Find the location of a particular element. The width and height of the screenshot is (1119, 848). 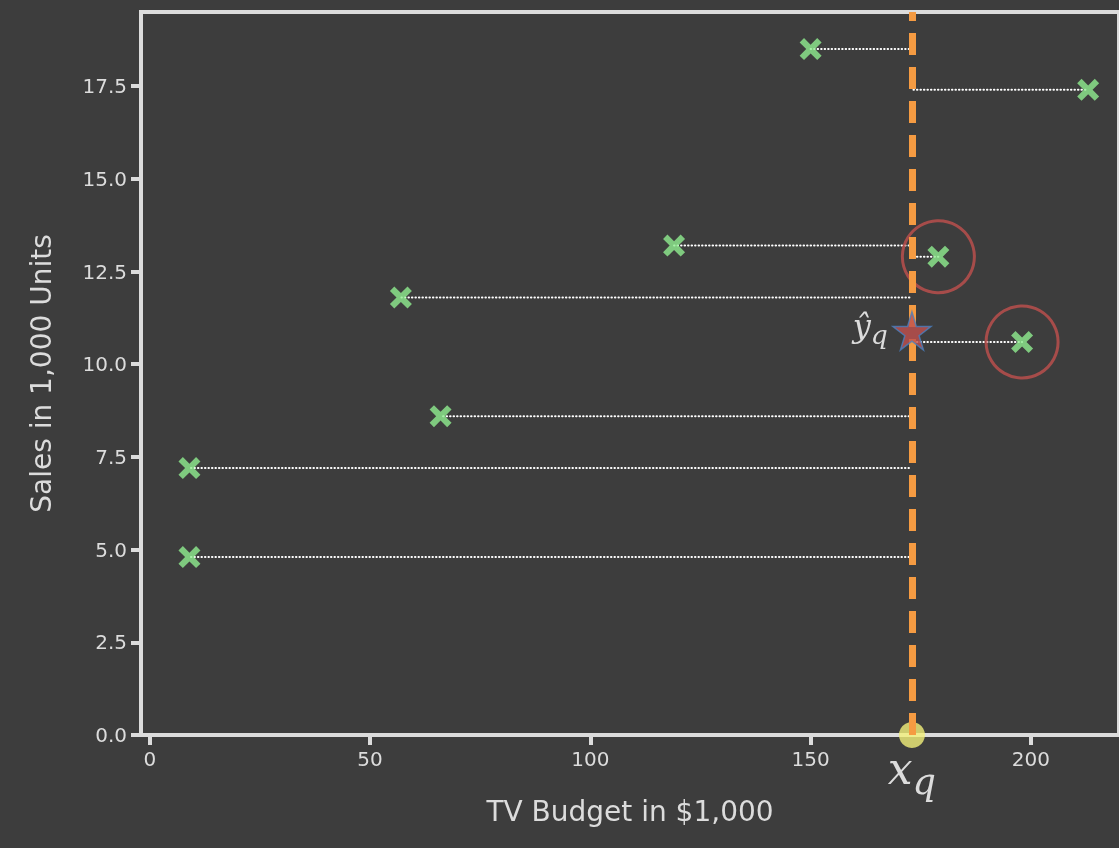

x-axis-title: TV Budget in $1,000 is located at coordinates (629, 811).